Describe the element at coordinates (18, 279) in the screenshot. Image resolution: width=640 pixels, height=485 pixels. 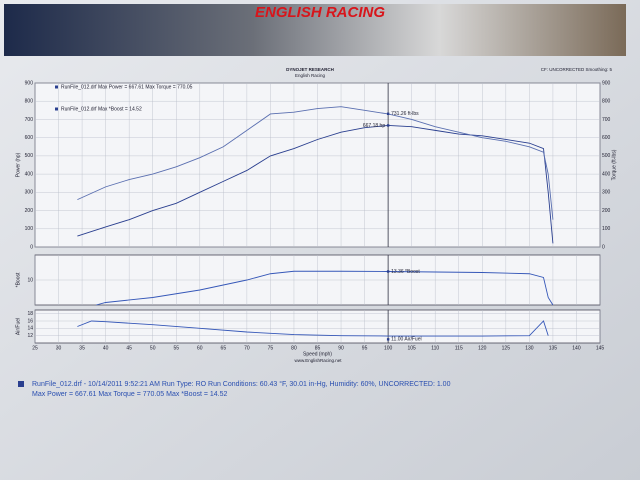
I see `y-axis-label: *Boost` at that location.